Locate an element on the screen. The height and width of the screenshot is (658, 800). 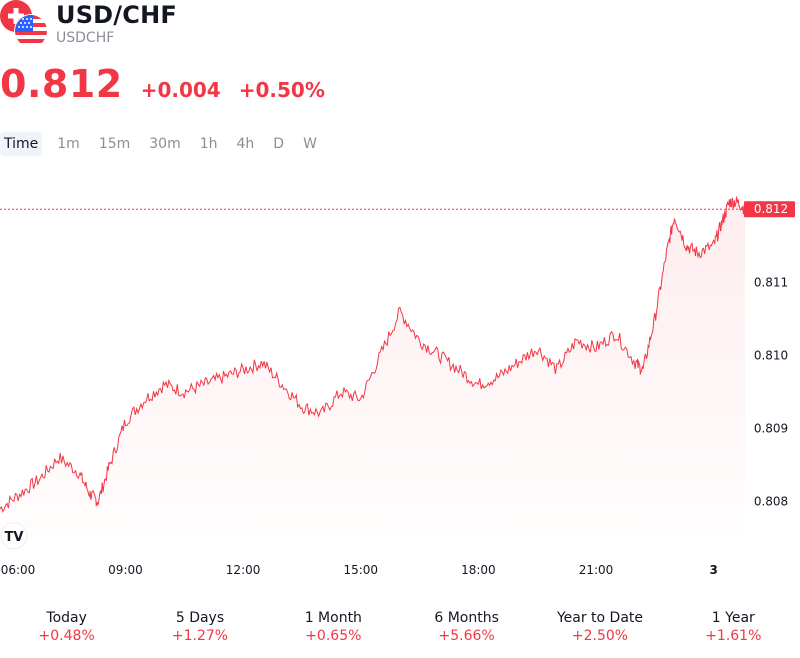
x-tick-label: 15:00 is located at coordinates (360, 570).